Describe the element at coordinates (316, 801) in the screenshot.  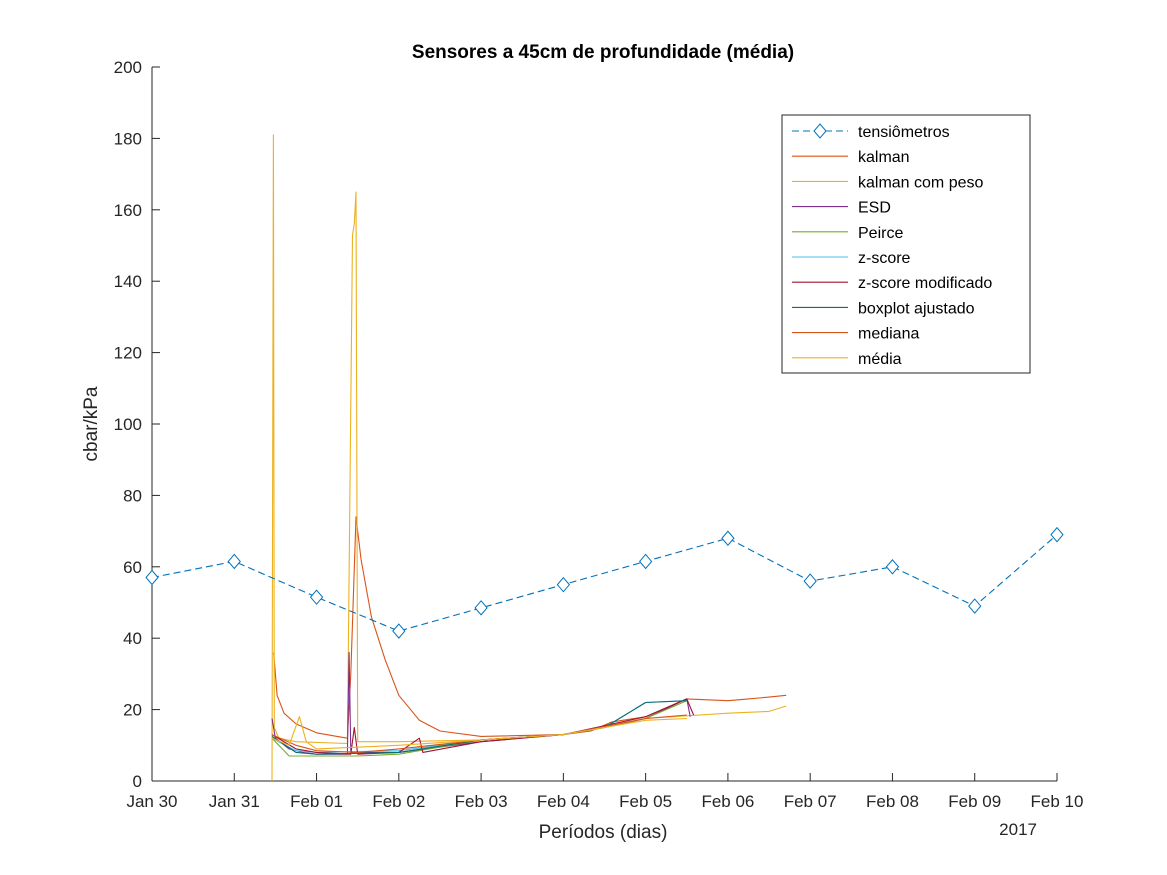
I see `x-tick-label: Feb 01` at that location.